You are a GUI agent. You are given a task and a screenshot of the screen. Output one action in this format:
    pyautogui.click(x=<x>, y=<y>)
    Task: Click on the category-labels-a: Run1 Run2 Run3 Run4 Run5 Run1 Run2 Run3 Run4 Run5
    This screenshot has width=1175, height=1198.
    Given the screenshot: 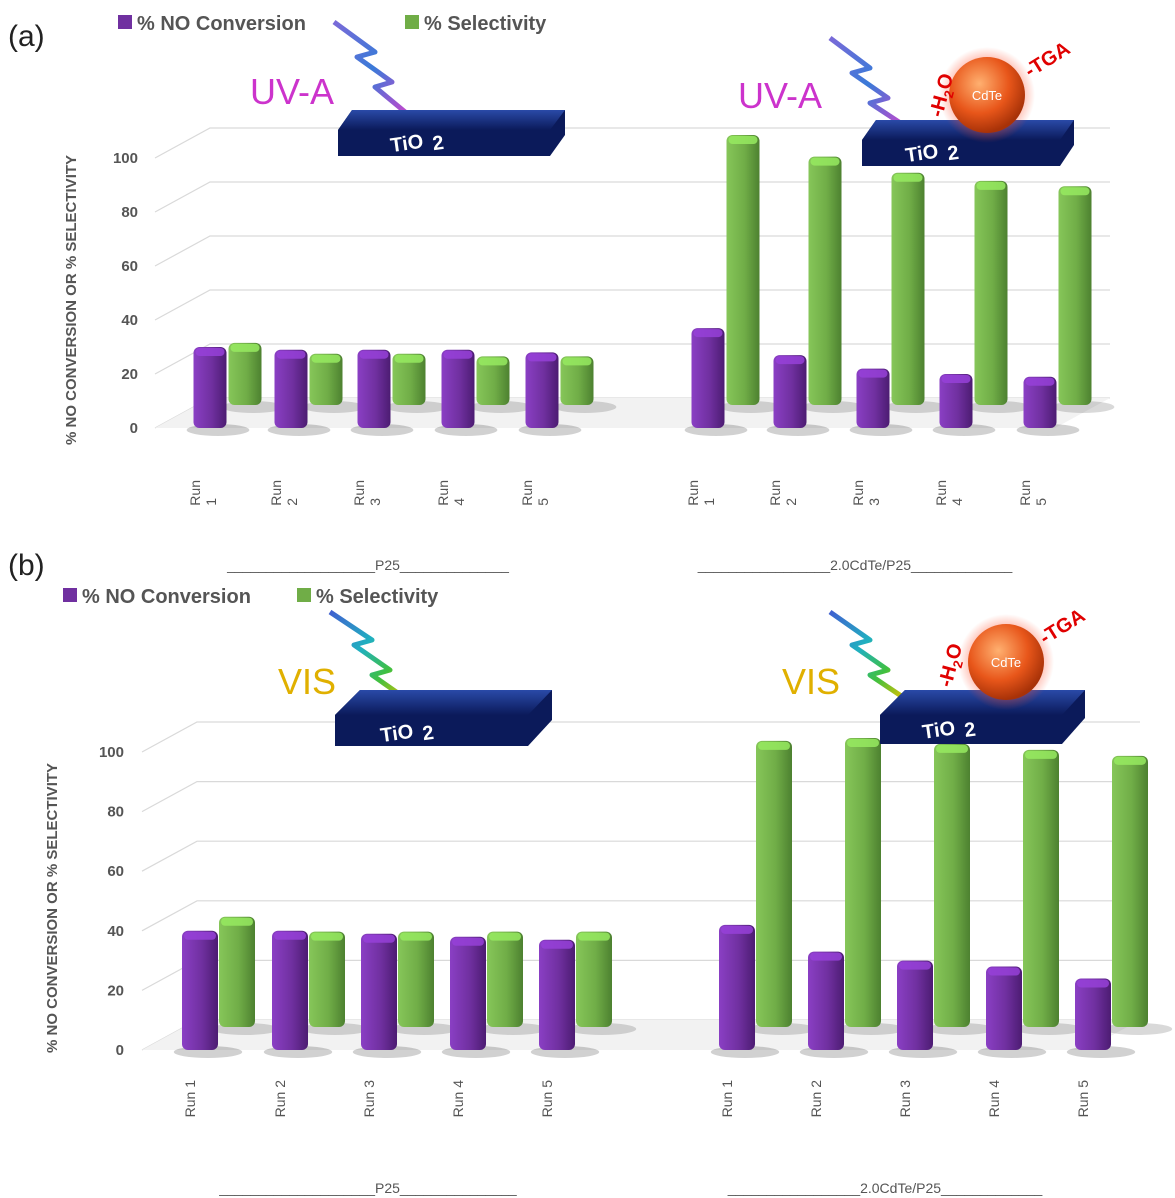 What is the action you would take?
    pyautogui.click(x=618, y=493)
    